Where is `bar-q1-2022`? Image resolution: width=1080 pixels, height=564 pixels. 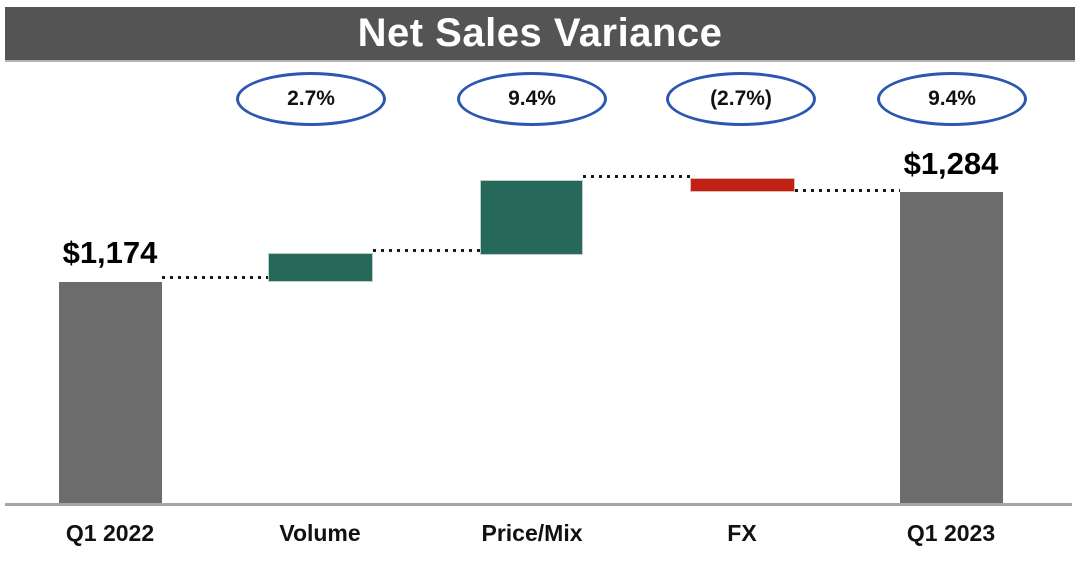
bar-q1-2022 is located at coordinates (110, 392).